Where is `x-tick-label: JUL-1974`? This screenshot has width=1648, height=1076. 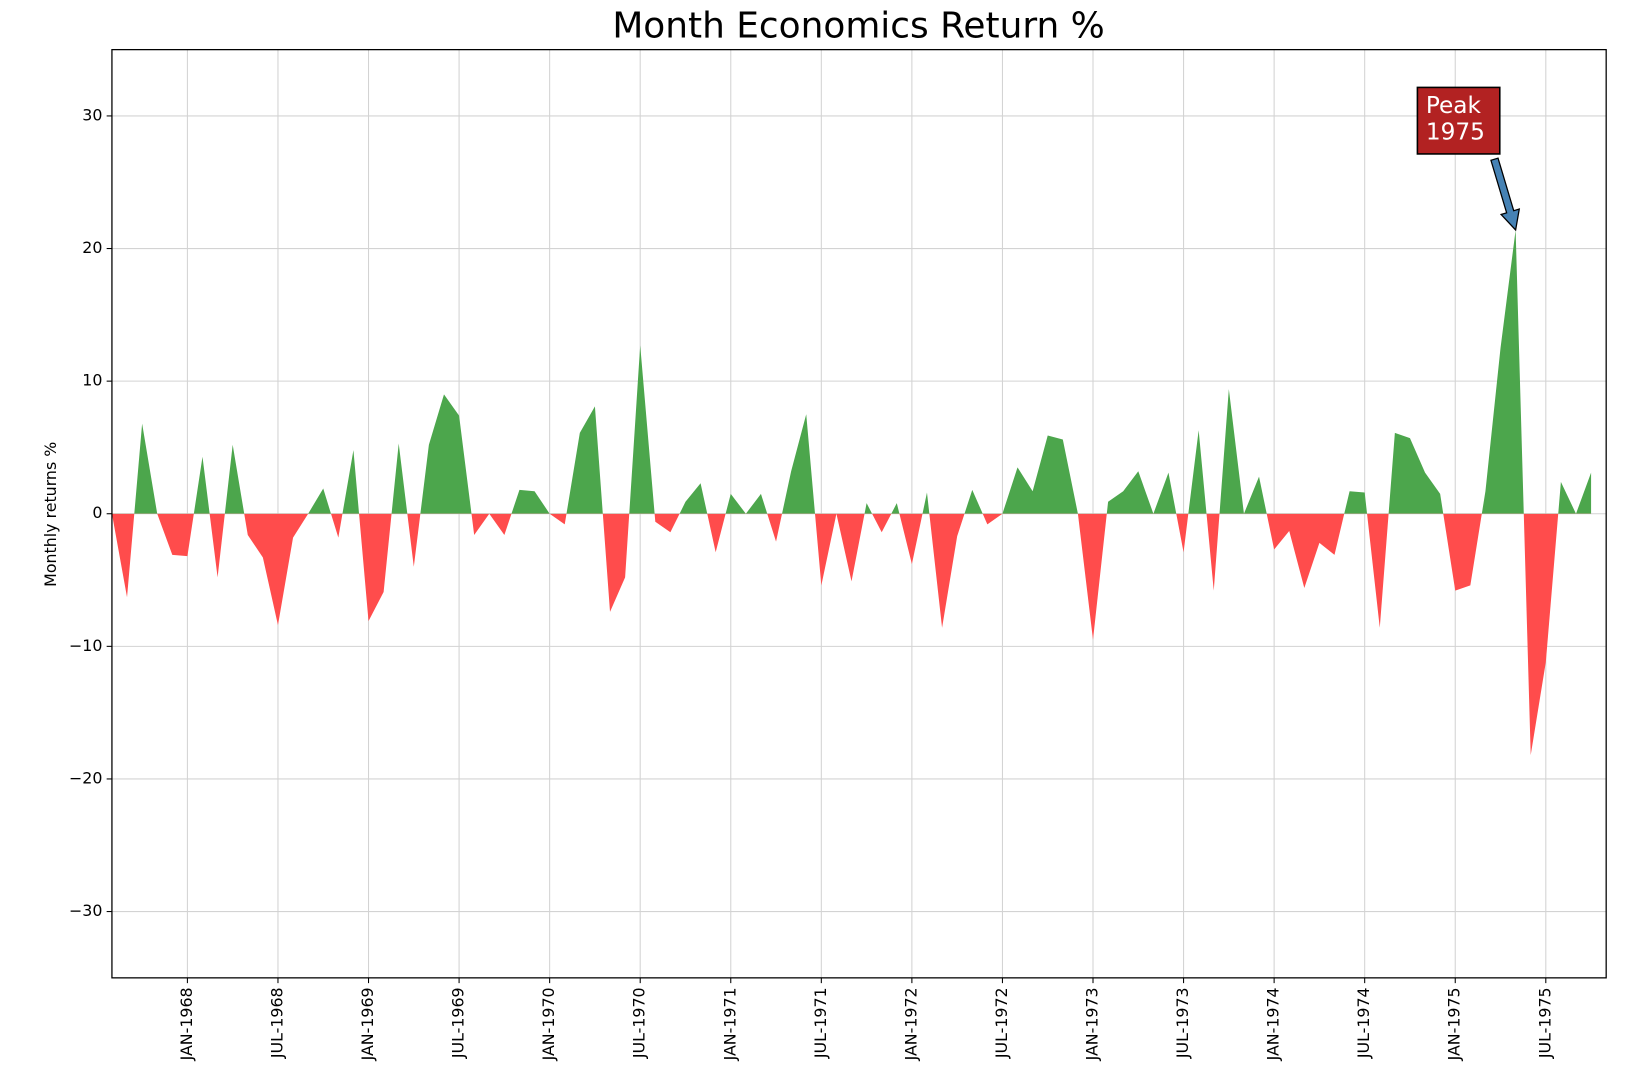
x-tick-label: JUL-1974 is located at coordinates (1363, 1023).